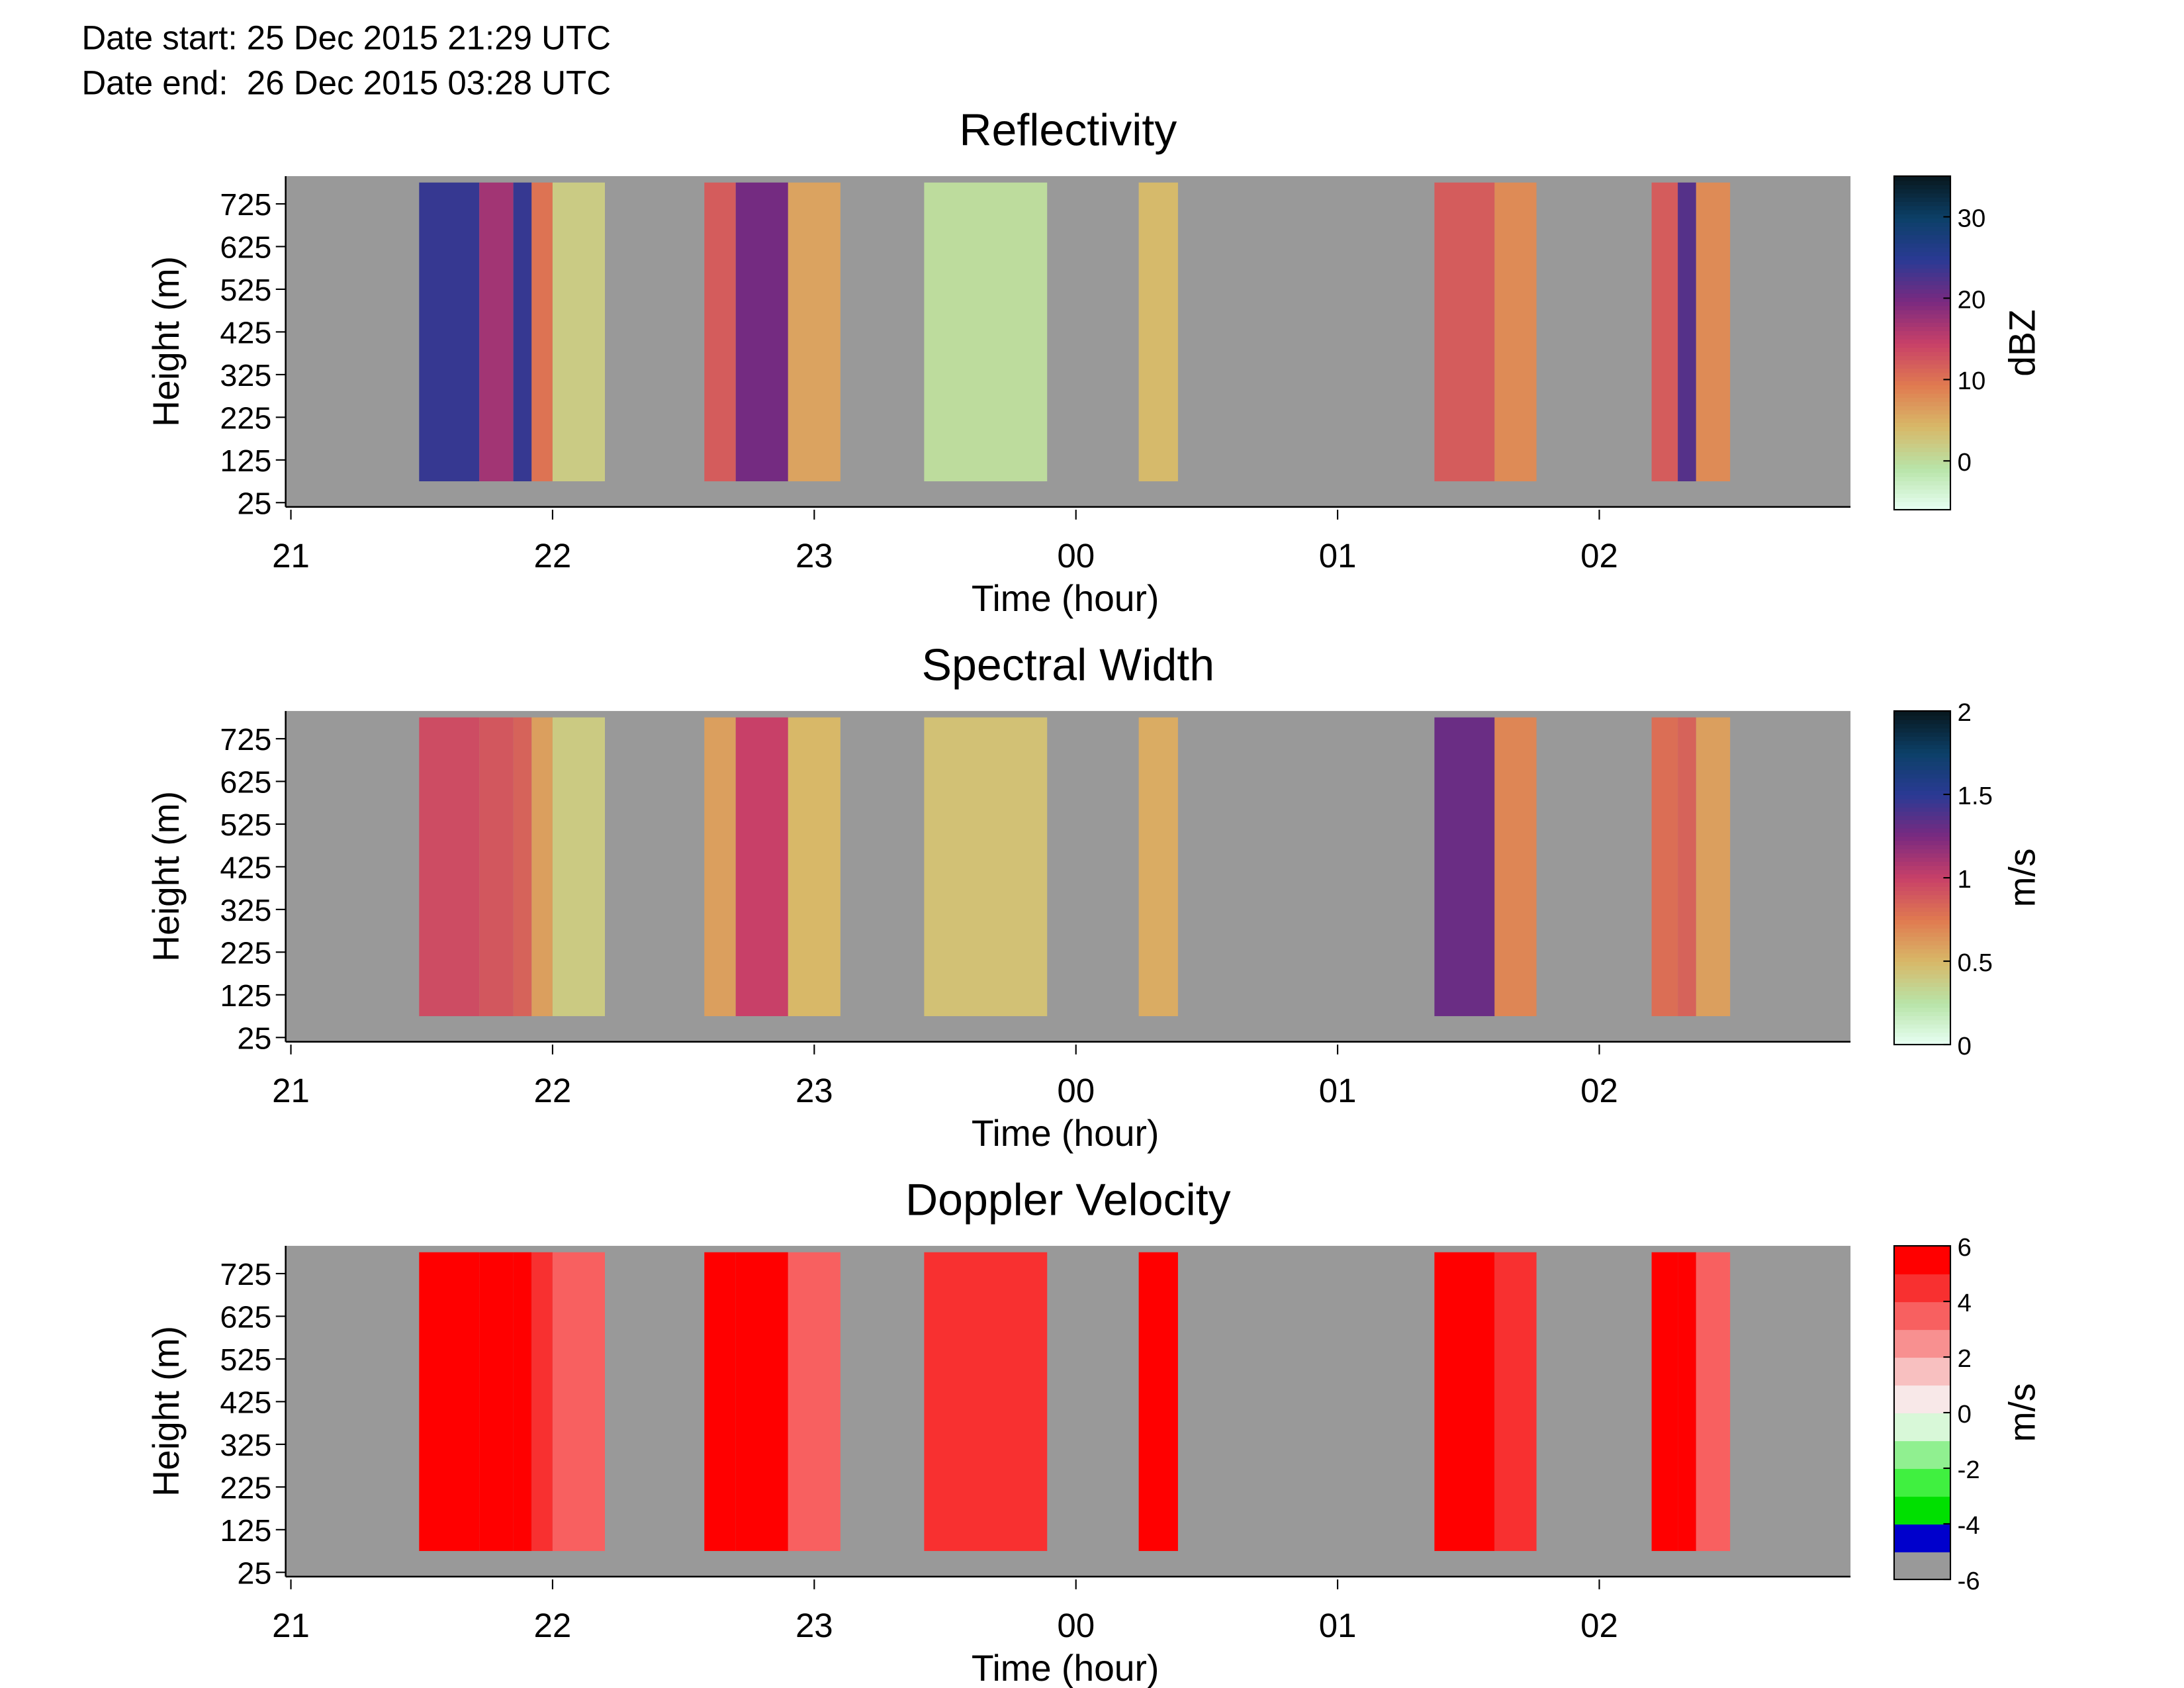  What do you see at coordinates (346, 83) in the screenshot?
I see `date-end: Date end: 26 Dec 2015 03:28 UTC` at bounding box center [346, 83].